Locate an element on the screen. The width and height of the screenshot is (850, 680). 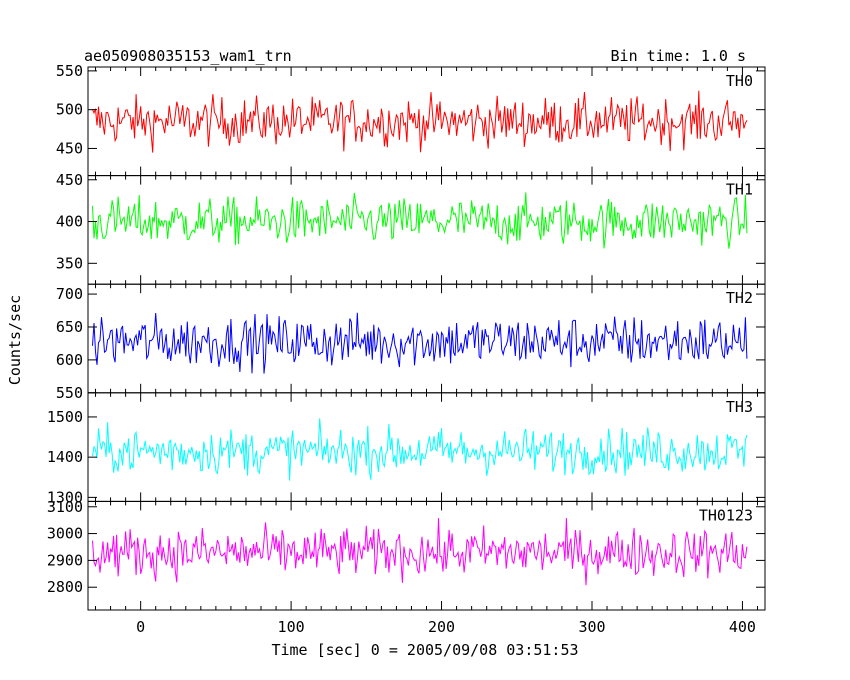
y-tick-label: 3000 is located at coordinates (65, 534).